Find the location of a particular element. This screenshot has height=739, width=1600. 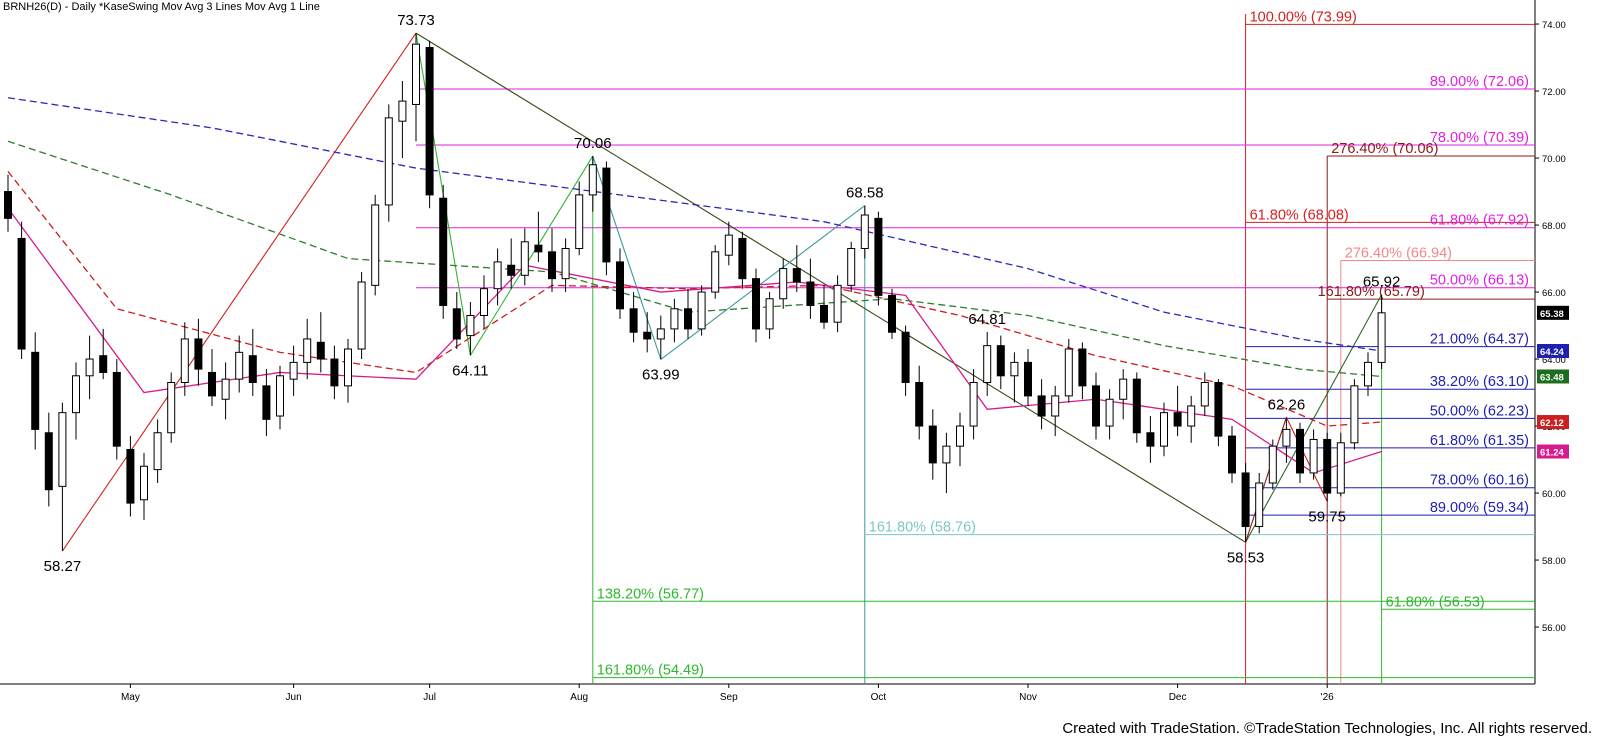

x-tick-label: Jun is located at coordinates (294, 697).